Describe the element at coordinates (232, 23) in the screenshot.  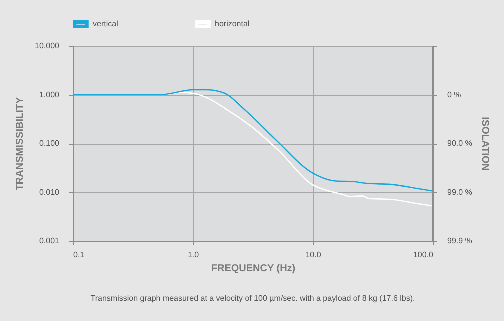
I see `legend-label: horizontal` at that location.